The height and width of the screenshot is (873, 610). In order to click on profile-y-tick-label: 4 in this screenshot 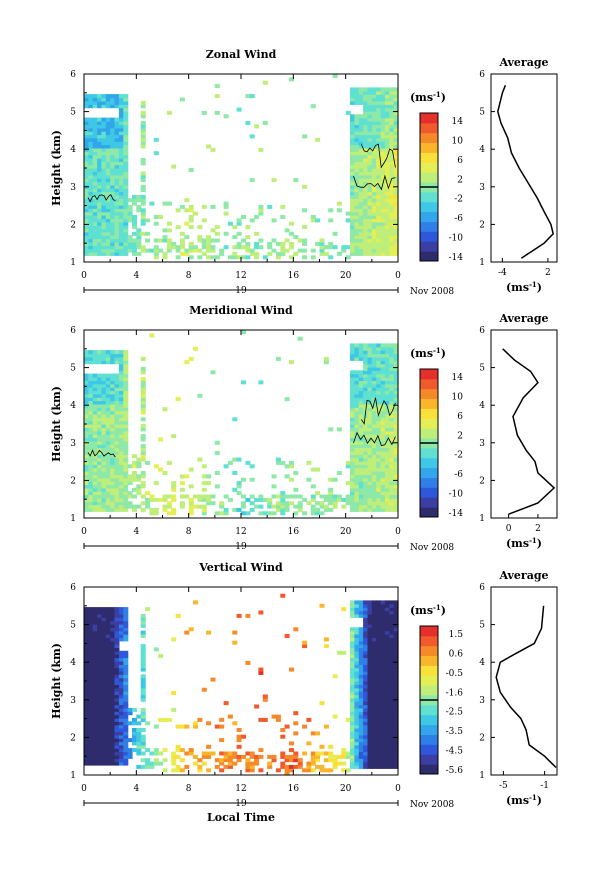, I will do `click(482, 663)`.